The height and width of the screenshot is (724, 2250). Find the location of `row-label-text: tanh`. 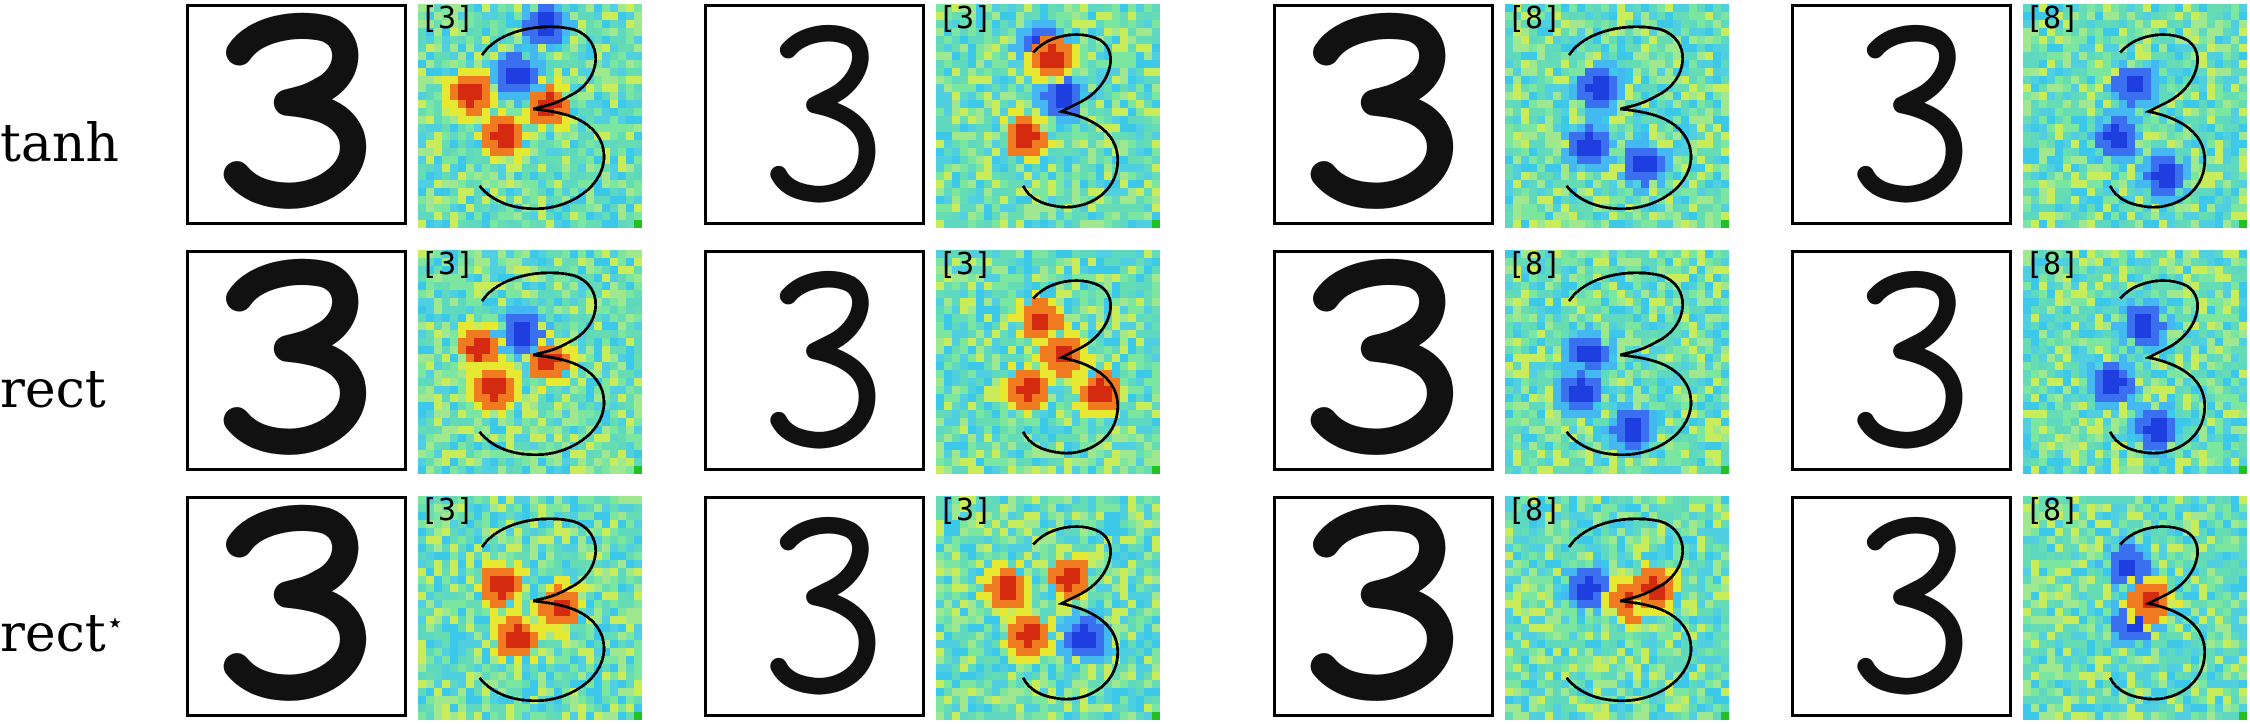

row-label-text: tanh is located at coordinates (59, 144).